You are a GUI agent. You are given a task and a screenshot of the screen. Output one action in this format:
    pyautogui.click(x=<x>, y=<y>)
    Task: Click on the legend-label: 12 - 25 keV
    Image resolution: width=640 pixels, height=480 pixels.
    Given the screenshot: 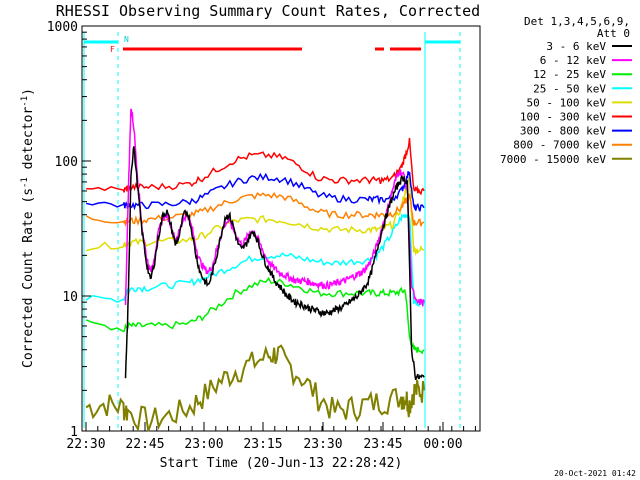 What is the action you would take?
    pyautogui.click(x=569, y=74)
    